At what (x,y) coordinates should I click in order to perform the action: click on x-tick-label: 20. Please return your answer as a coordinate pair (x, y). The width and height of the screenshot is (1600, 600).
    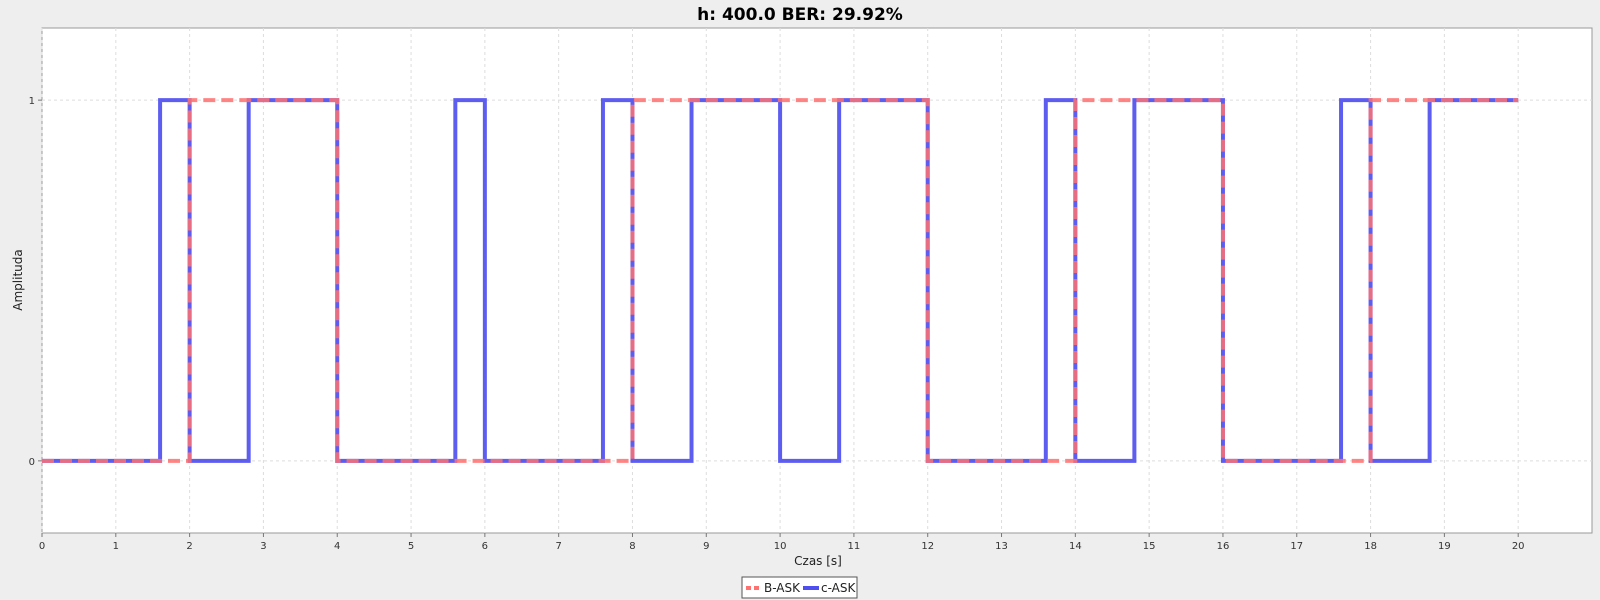
    Looking at the image, I should click on (1518, 546).